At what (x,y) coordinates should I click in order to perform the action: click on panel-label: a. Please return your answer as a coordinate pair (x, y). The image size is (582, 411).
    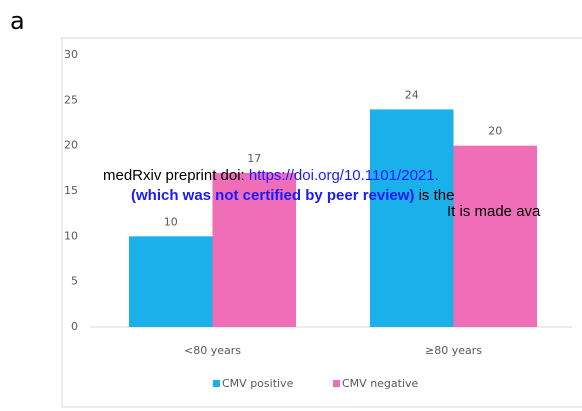
    Looking at the image, I should click on (17, 21).